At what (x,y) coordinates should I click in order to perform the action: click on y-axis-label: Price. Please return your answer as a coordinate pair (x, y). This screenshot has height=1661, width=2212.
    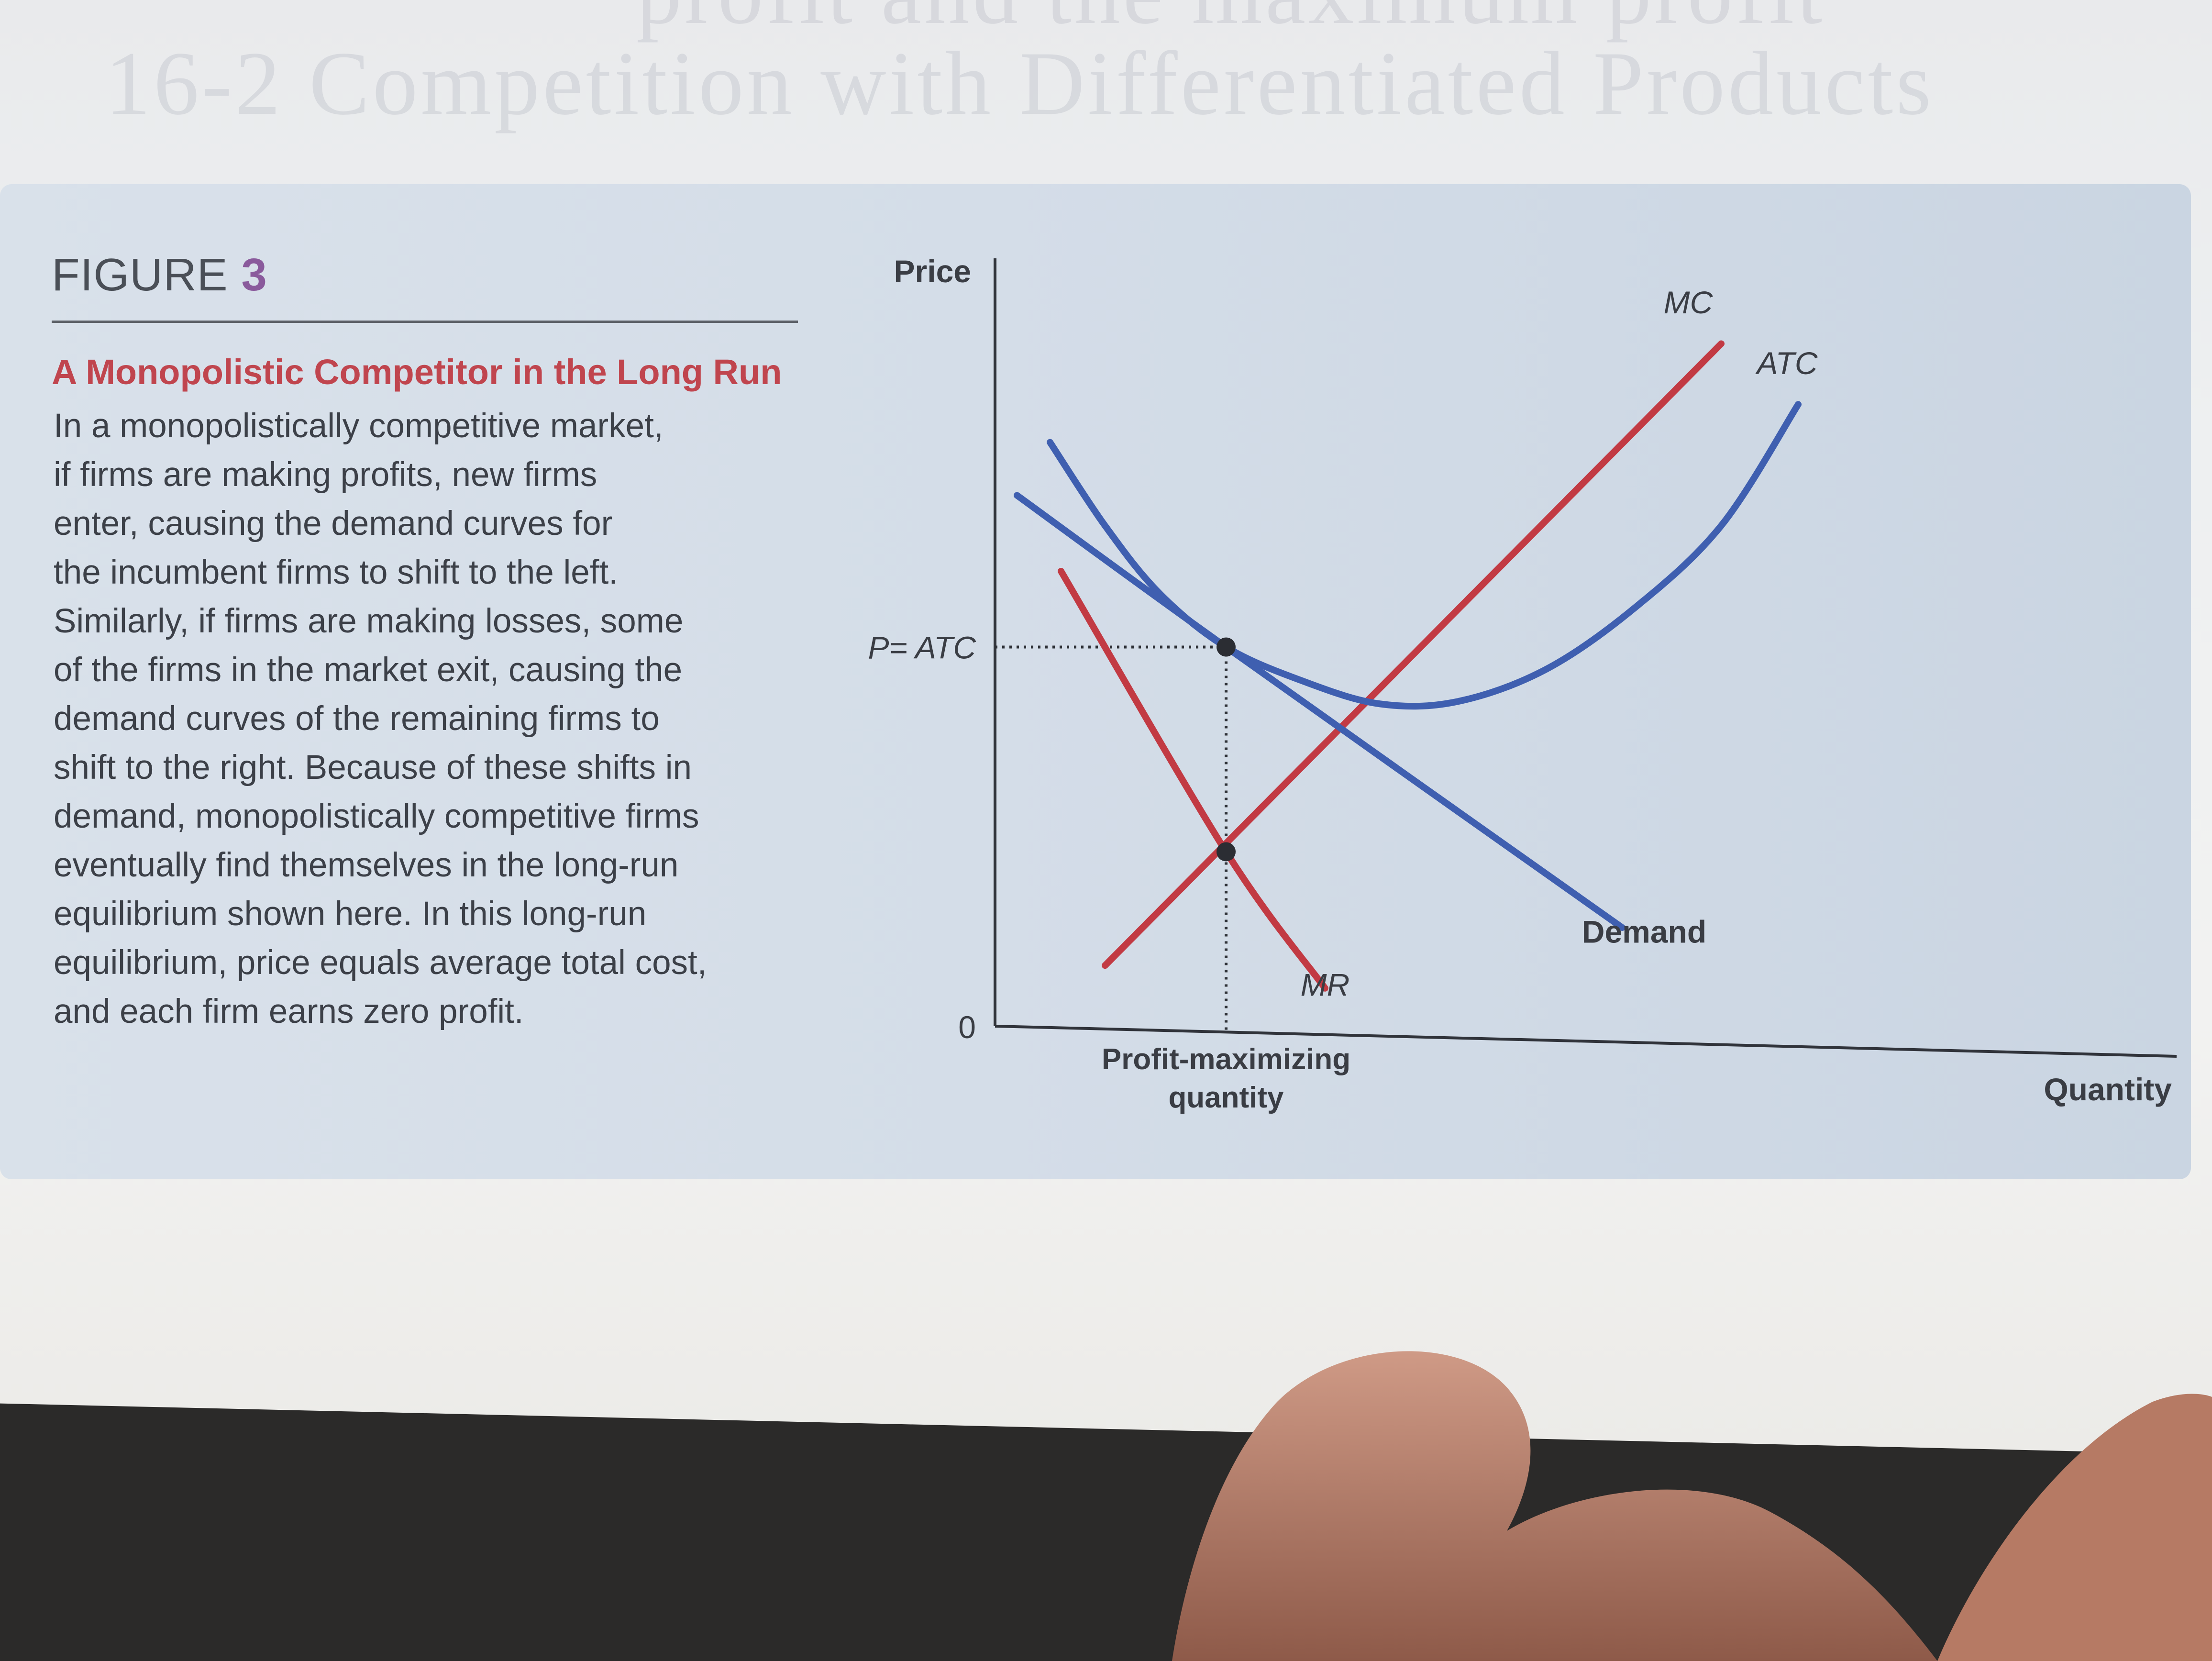
    Looking at the image, I should click on (932, 272).